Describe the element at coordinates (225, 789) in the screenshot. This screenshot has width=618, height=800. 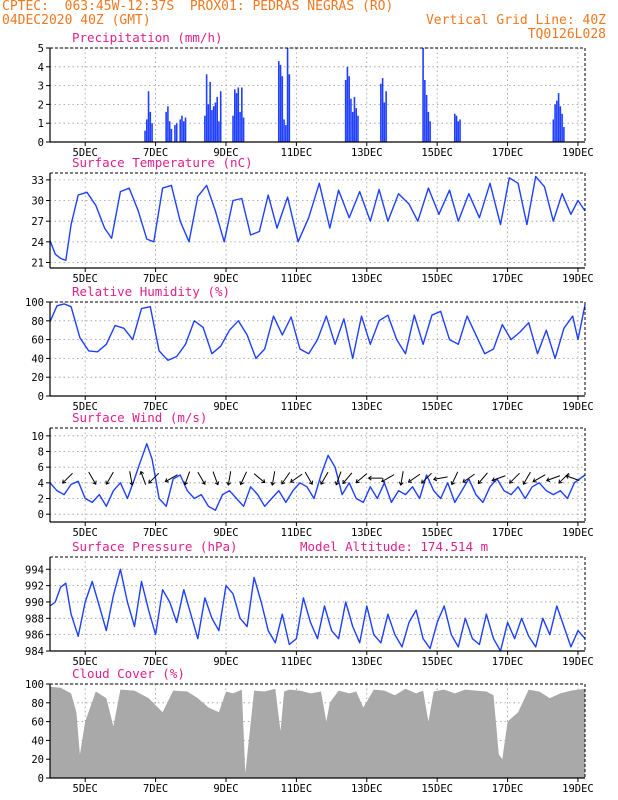
I see `cloud-xtick-label: 9DEC` at that location.